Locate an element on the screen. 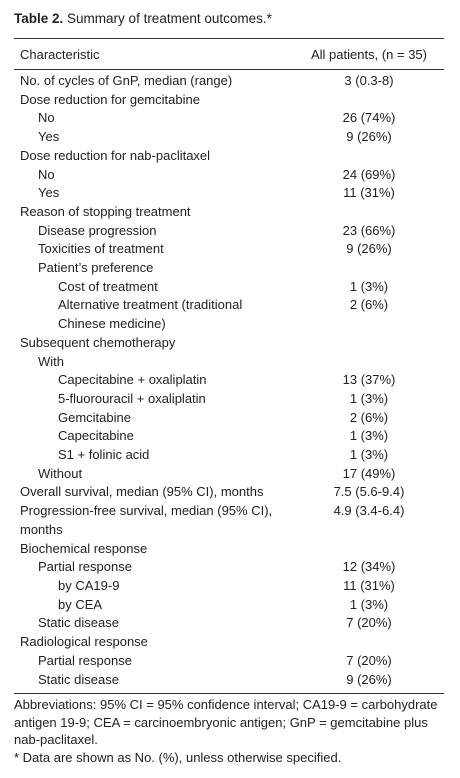 This screenshot has width=460, height=778. row-label: Subsequent chemotherapy is located at coordinates (98, 342).